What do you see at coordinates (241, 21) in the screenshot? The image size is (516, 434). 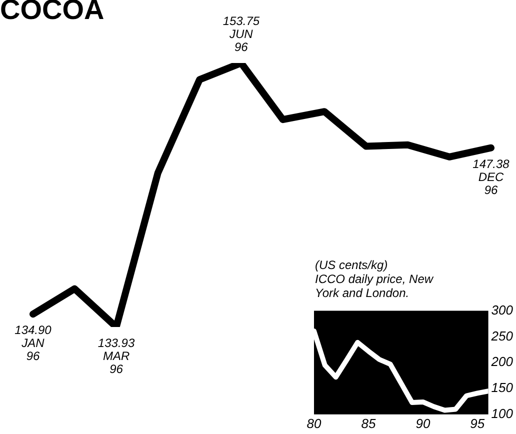 I see `data-label: 153.75` at bounding box center [241, 21].